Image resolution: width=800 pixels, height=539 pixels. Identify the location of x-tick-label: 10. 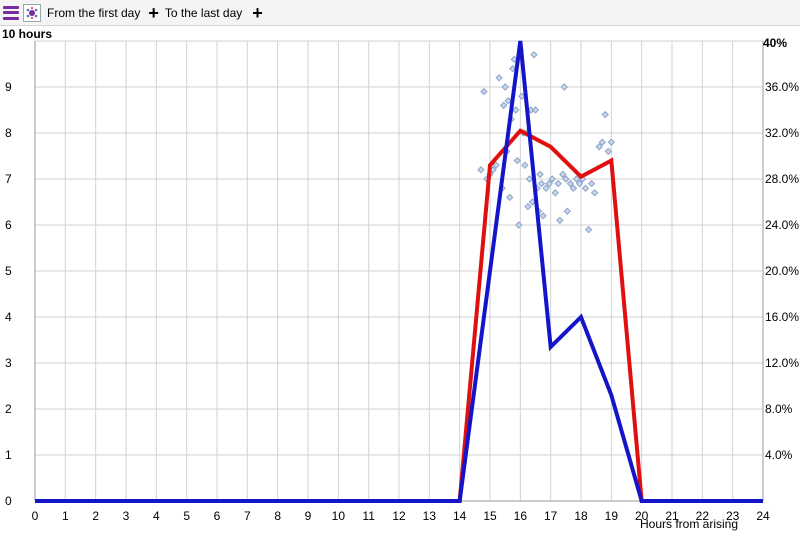
(339, 516).